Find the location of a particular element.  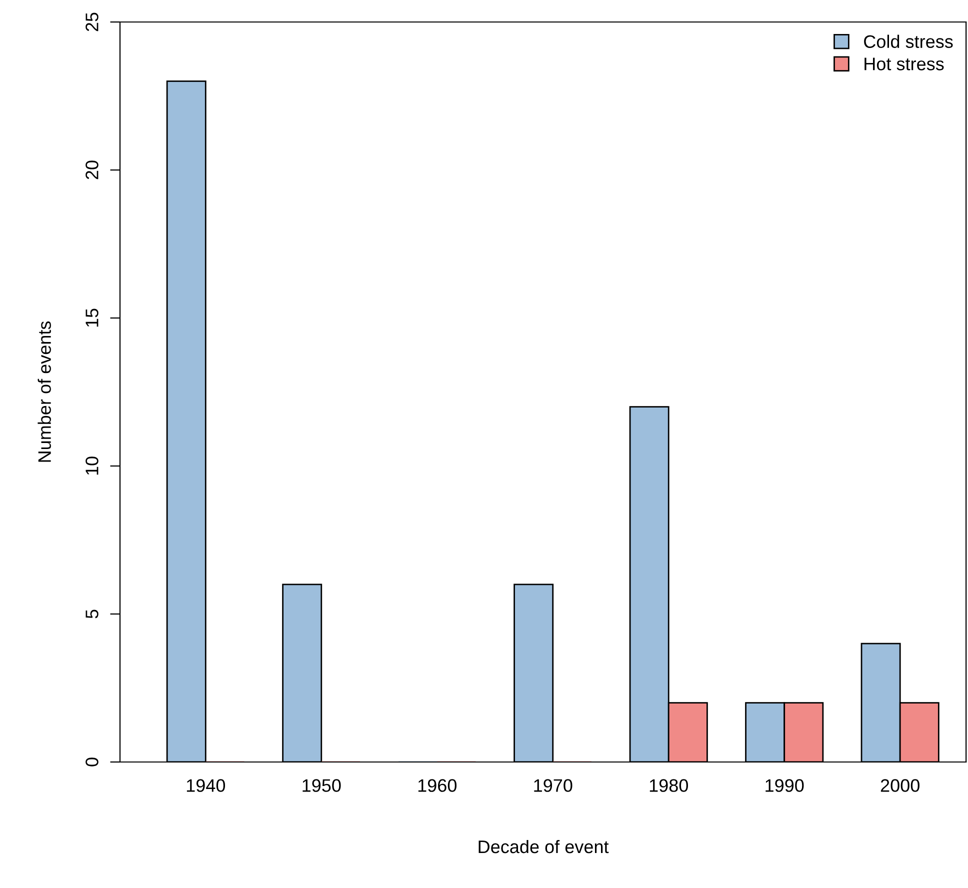

legend-label: Cold stress is located at coordinates (908, 41).